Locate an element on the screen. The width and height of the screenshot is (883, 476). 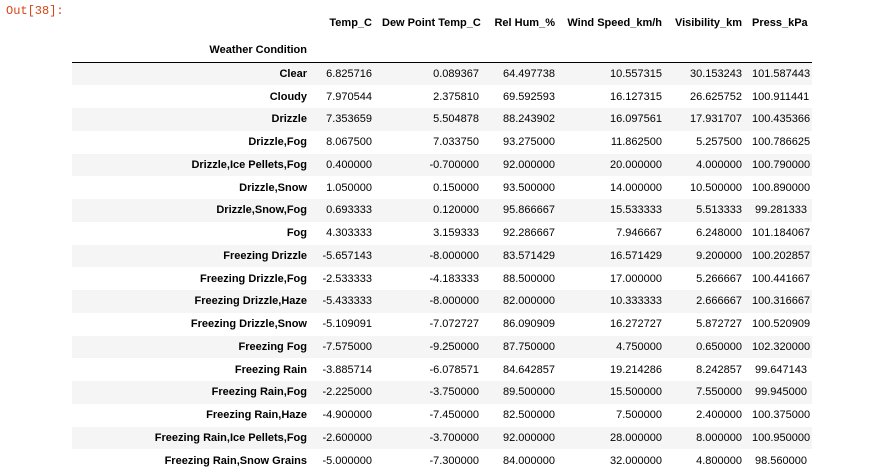
table-cell: 82.000000 is located at coordinates (529, 301).